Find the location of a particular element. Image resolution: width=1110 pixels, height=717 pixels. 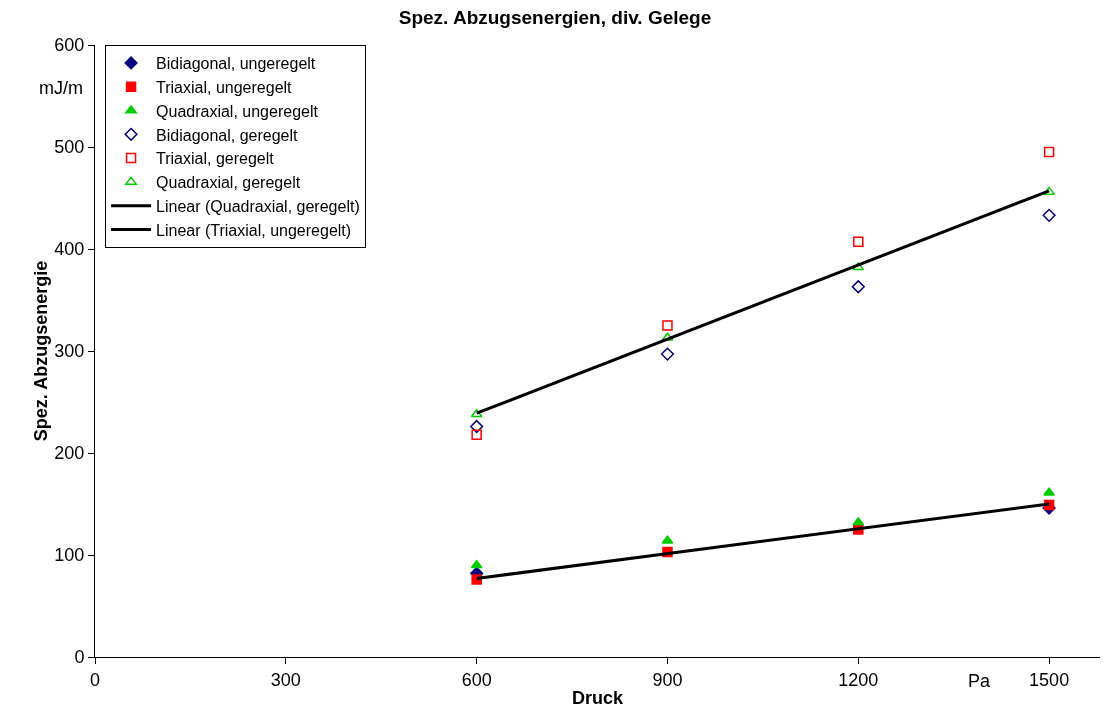

y-tick-label: 200 is located at coordinates (69, 453).